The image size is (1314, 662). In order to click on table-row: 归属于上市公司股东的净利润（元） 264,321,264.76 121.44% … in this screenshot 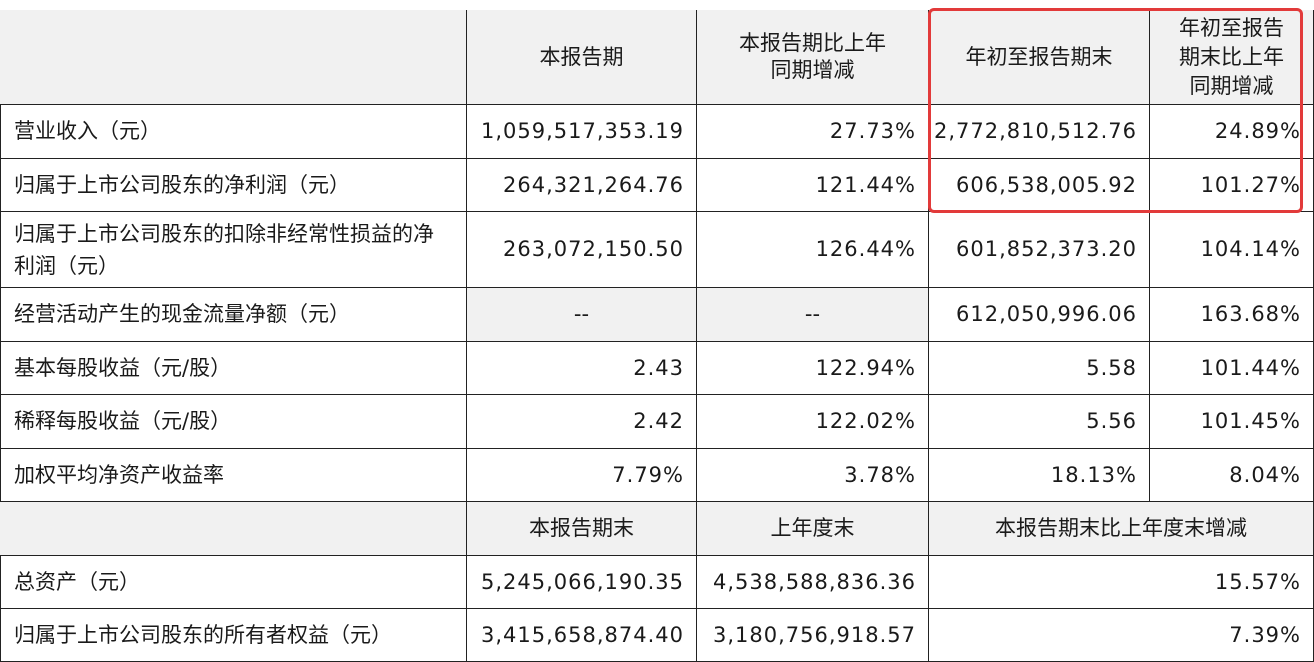, I will do `click(657, 185)`.